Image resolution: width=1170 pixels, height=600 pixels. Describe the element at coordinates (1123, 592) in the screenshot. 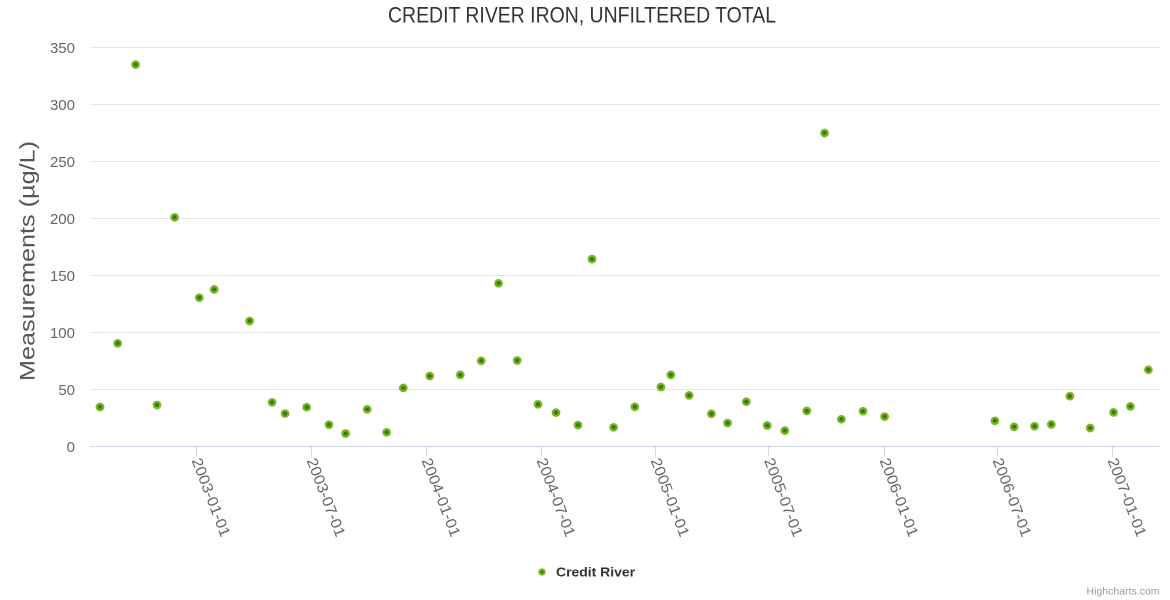

I see `svg-text: Highcharts.com` at that location.